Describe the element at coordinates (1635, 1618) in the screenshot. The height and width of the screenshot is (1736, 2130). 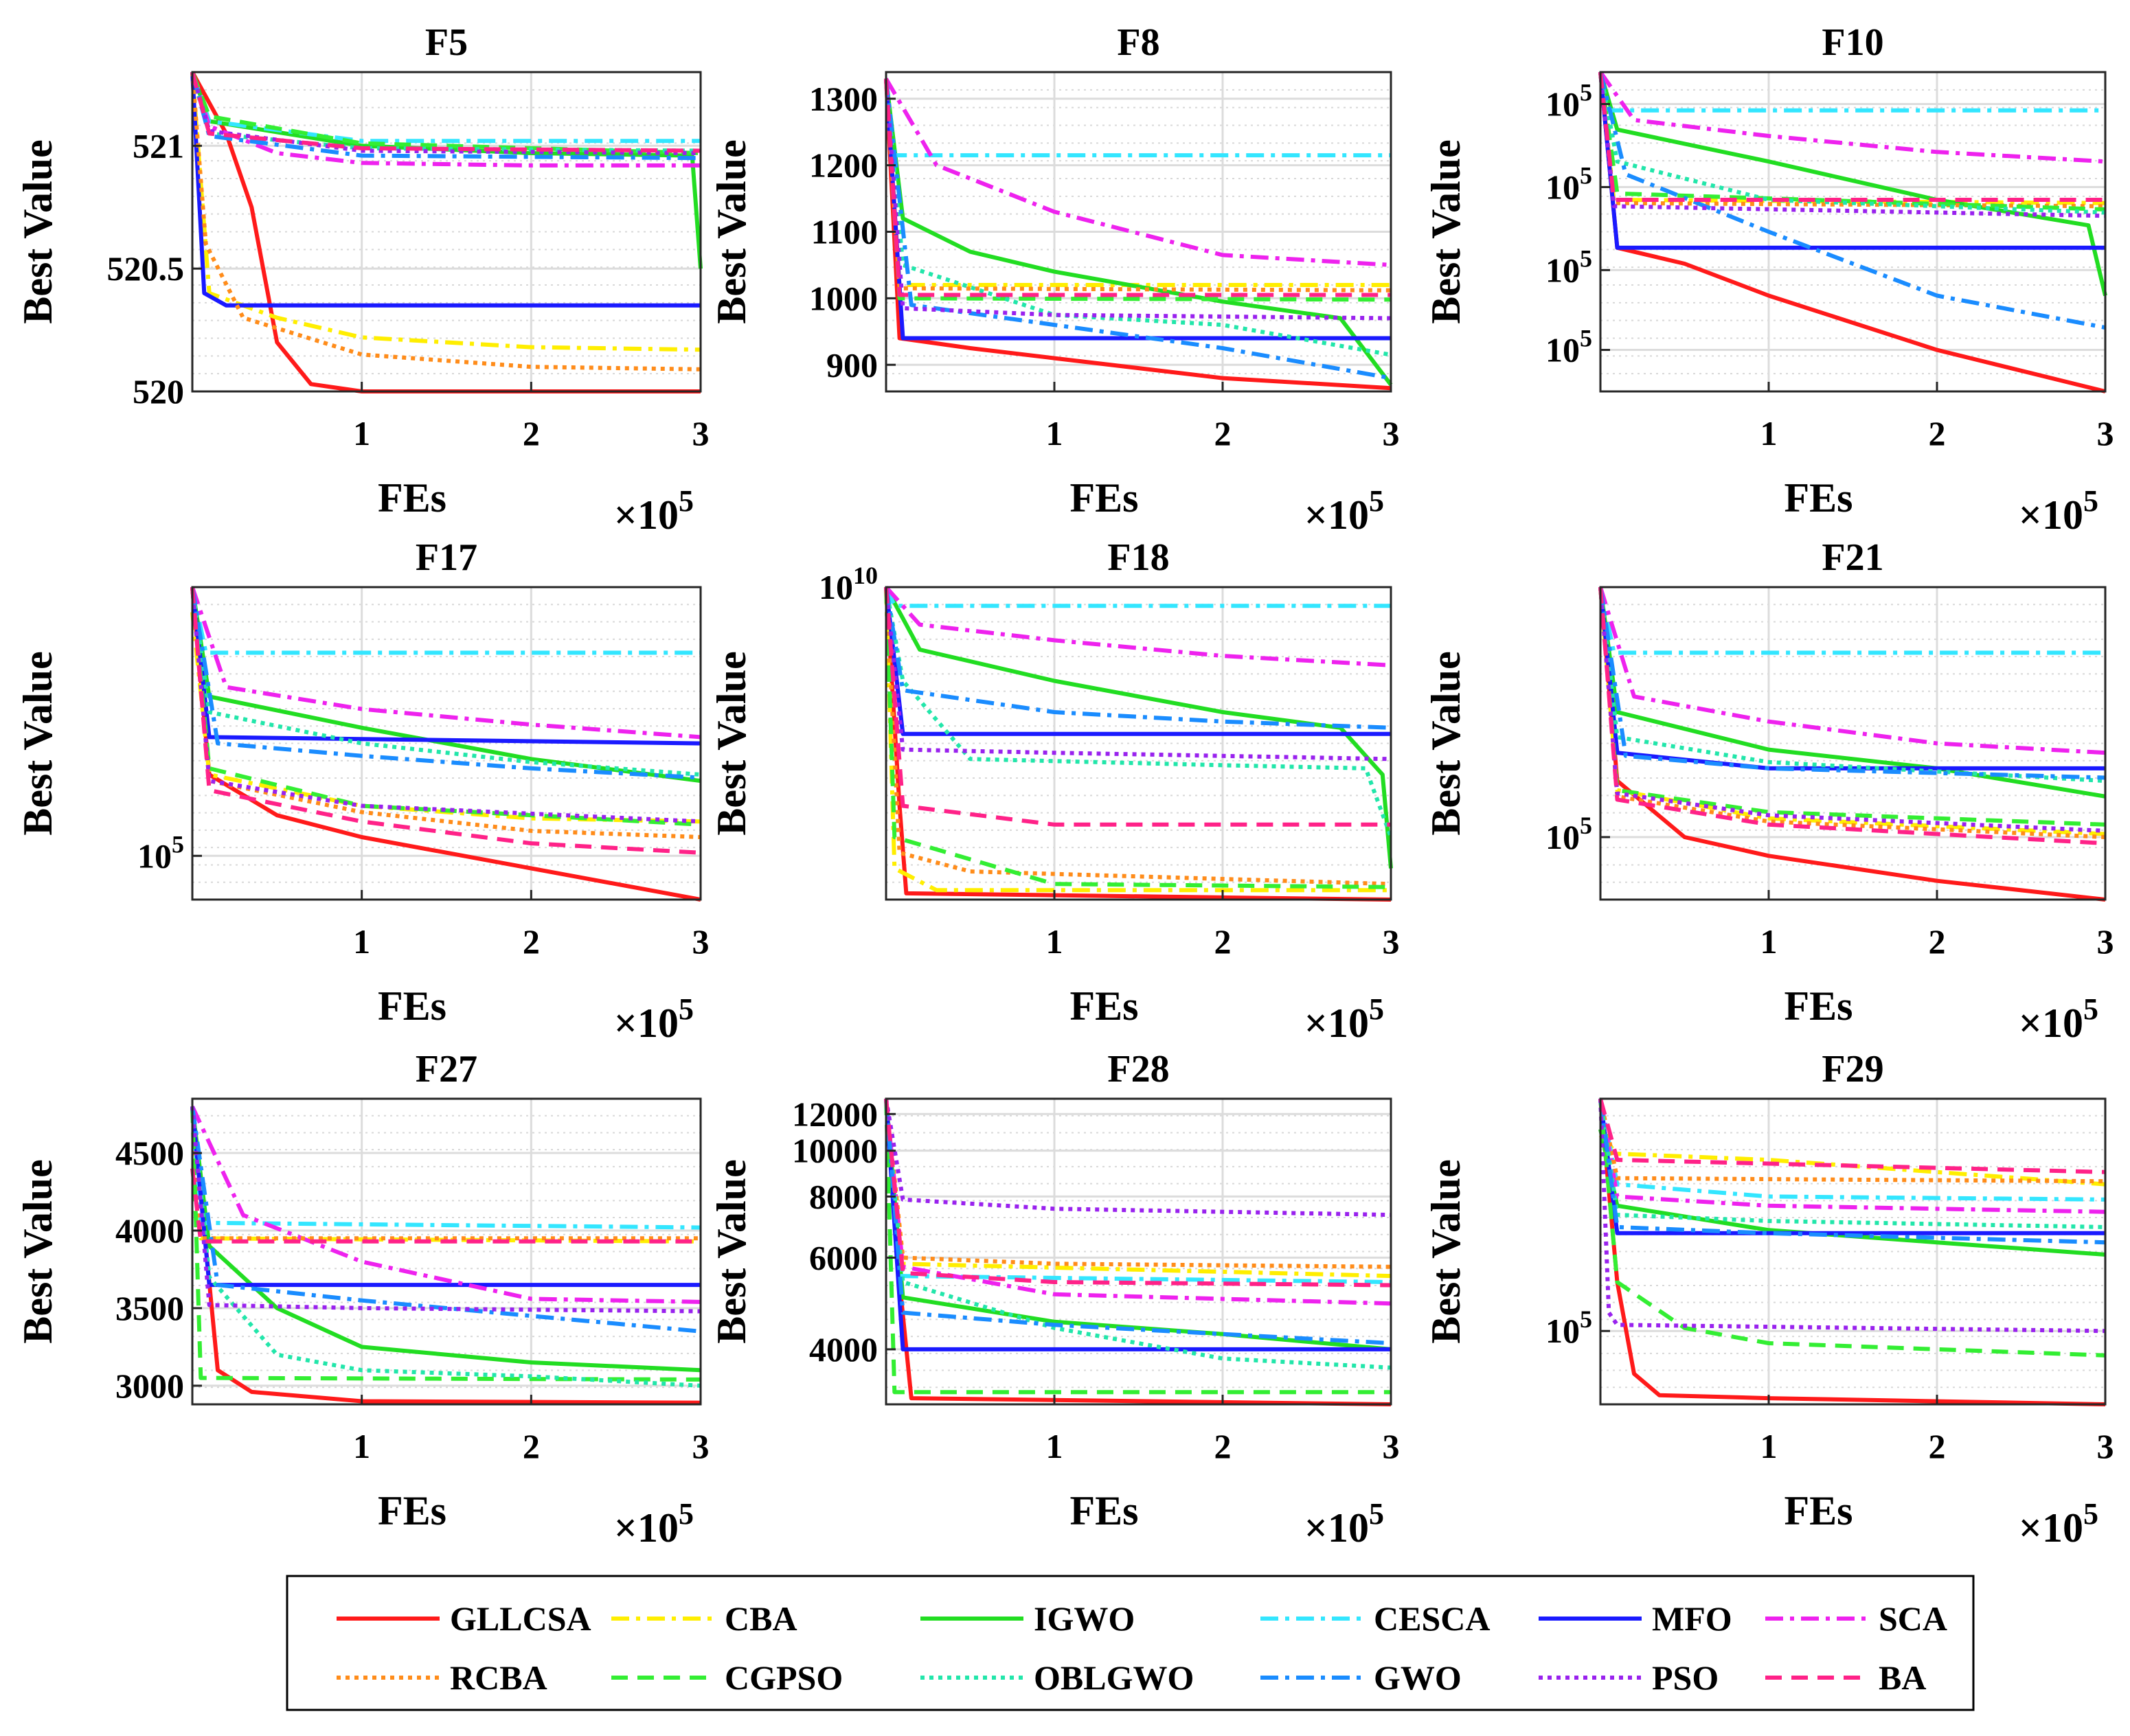
I see `legend-item-mfo: MFO` at that location.